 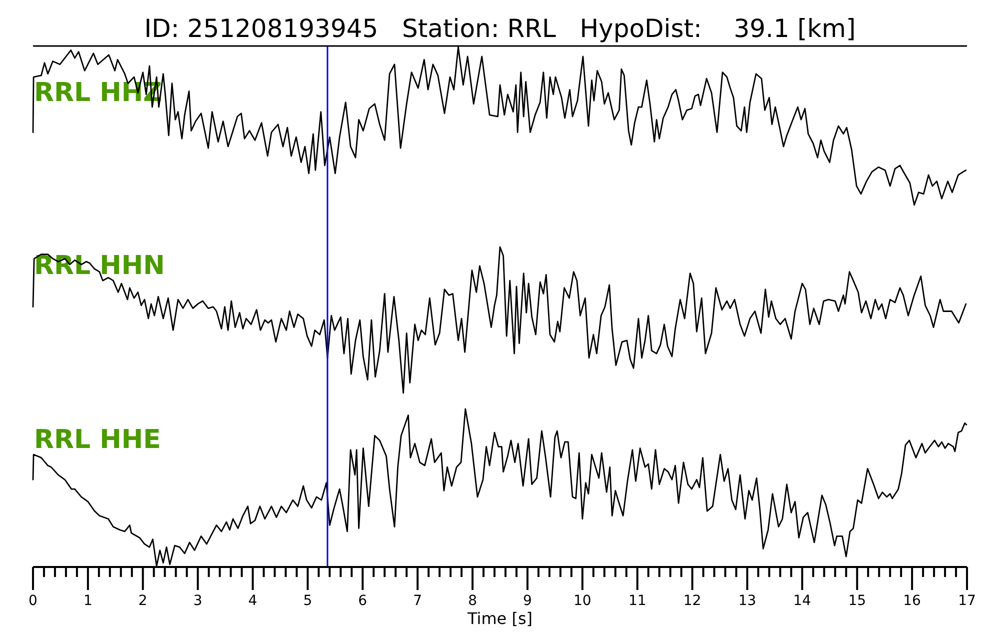 I want to click on x-tick-label: 14, so click(x=802, y=601).